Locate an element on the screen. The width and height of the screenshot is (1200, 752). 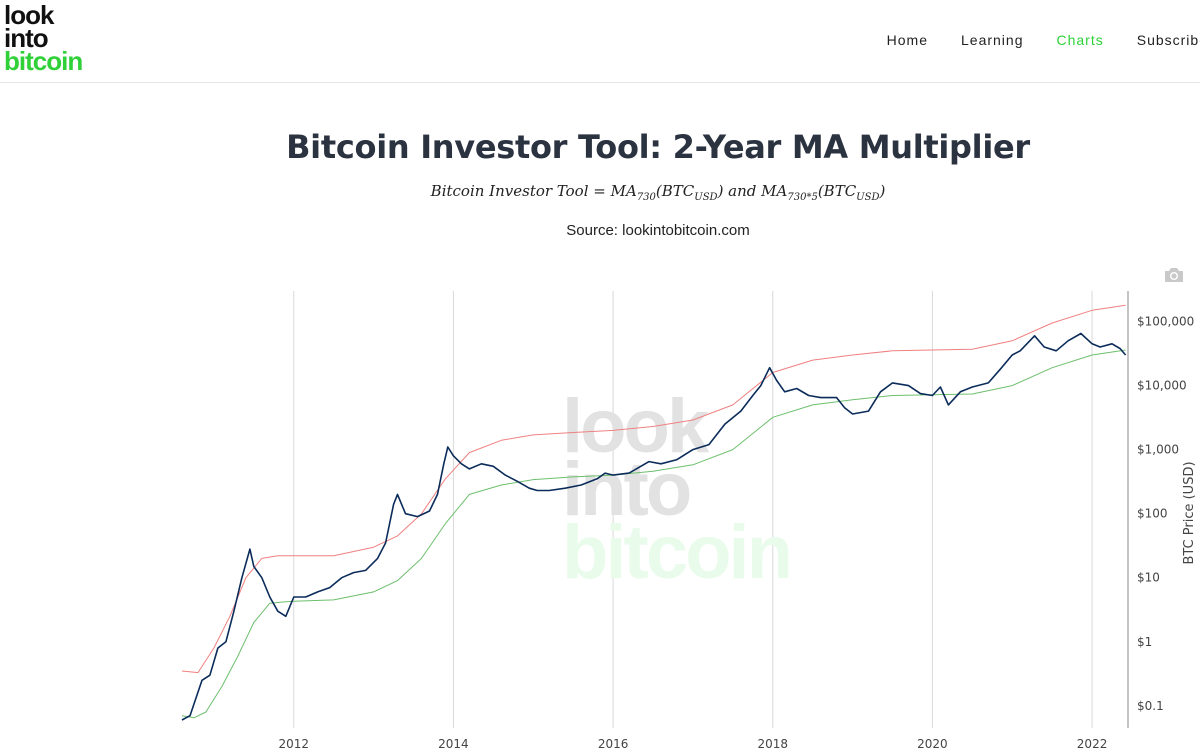
y-tick-$1: $1 is located at coordinates (1144, 642).